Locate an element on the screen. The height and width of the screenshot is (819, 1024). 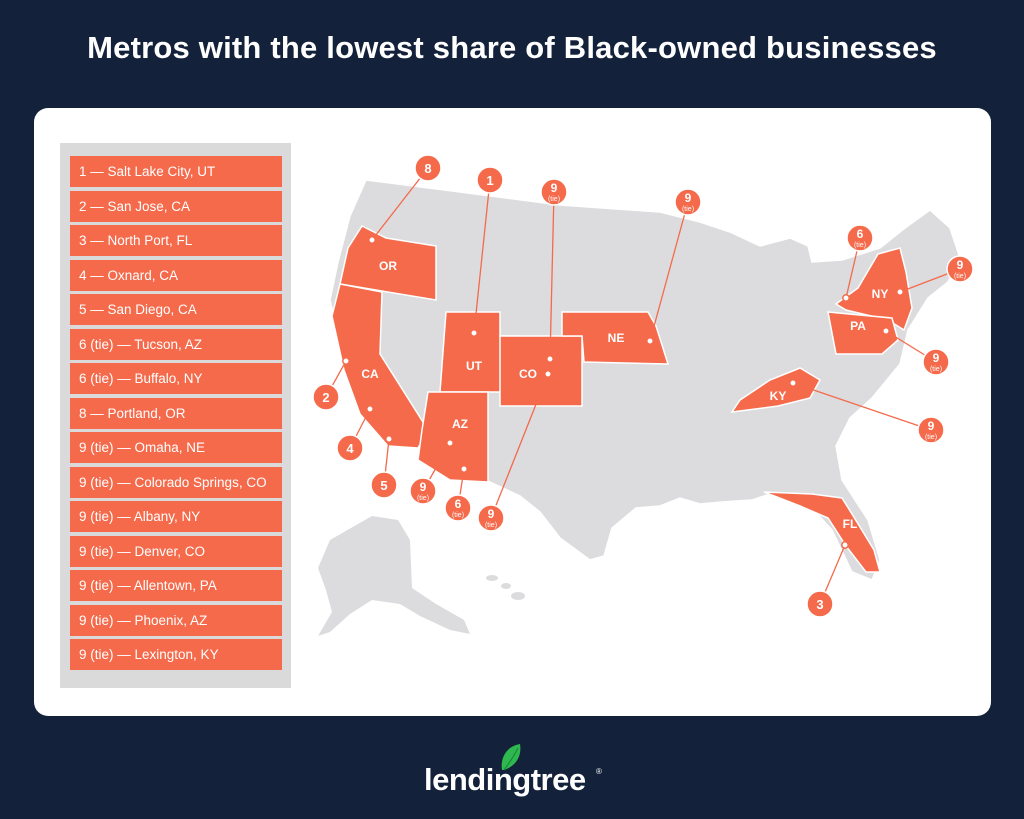
svg-text: 4 is located at coordinates (350, 448).